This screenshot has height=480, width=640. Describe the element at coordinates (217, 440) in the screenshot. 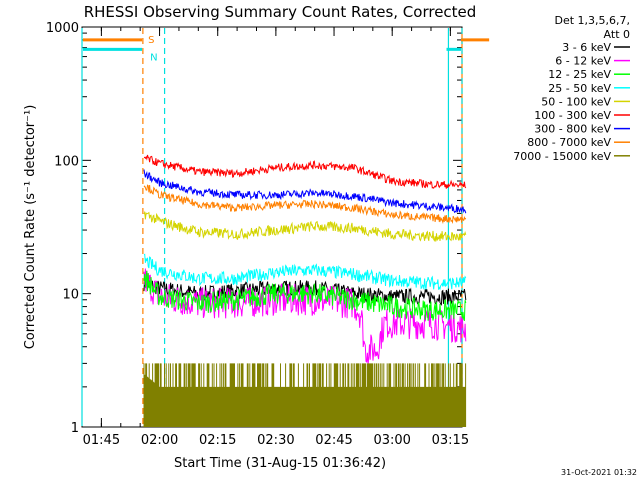

I see `x-tick-label-02-15: 02:15` at that location.